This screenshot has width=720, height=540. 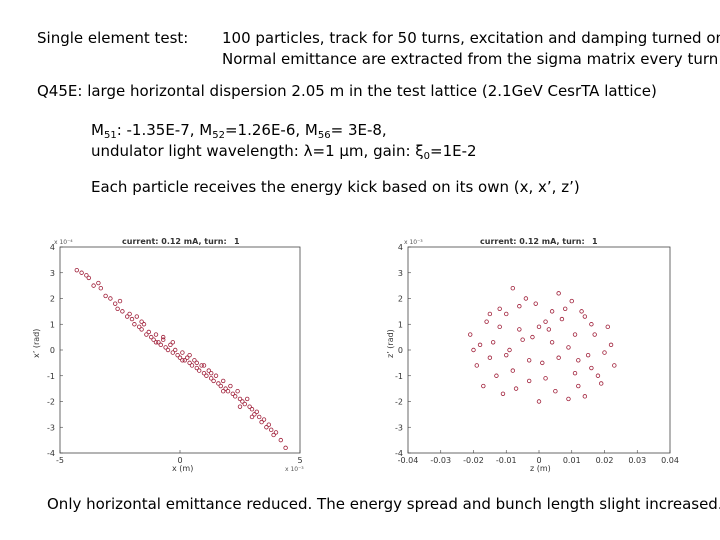 I want to click on plot2-xtick-label: -0.04, so click(x=408, y=460).